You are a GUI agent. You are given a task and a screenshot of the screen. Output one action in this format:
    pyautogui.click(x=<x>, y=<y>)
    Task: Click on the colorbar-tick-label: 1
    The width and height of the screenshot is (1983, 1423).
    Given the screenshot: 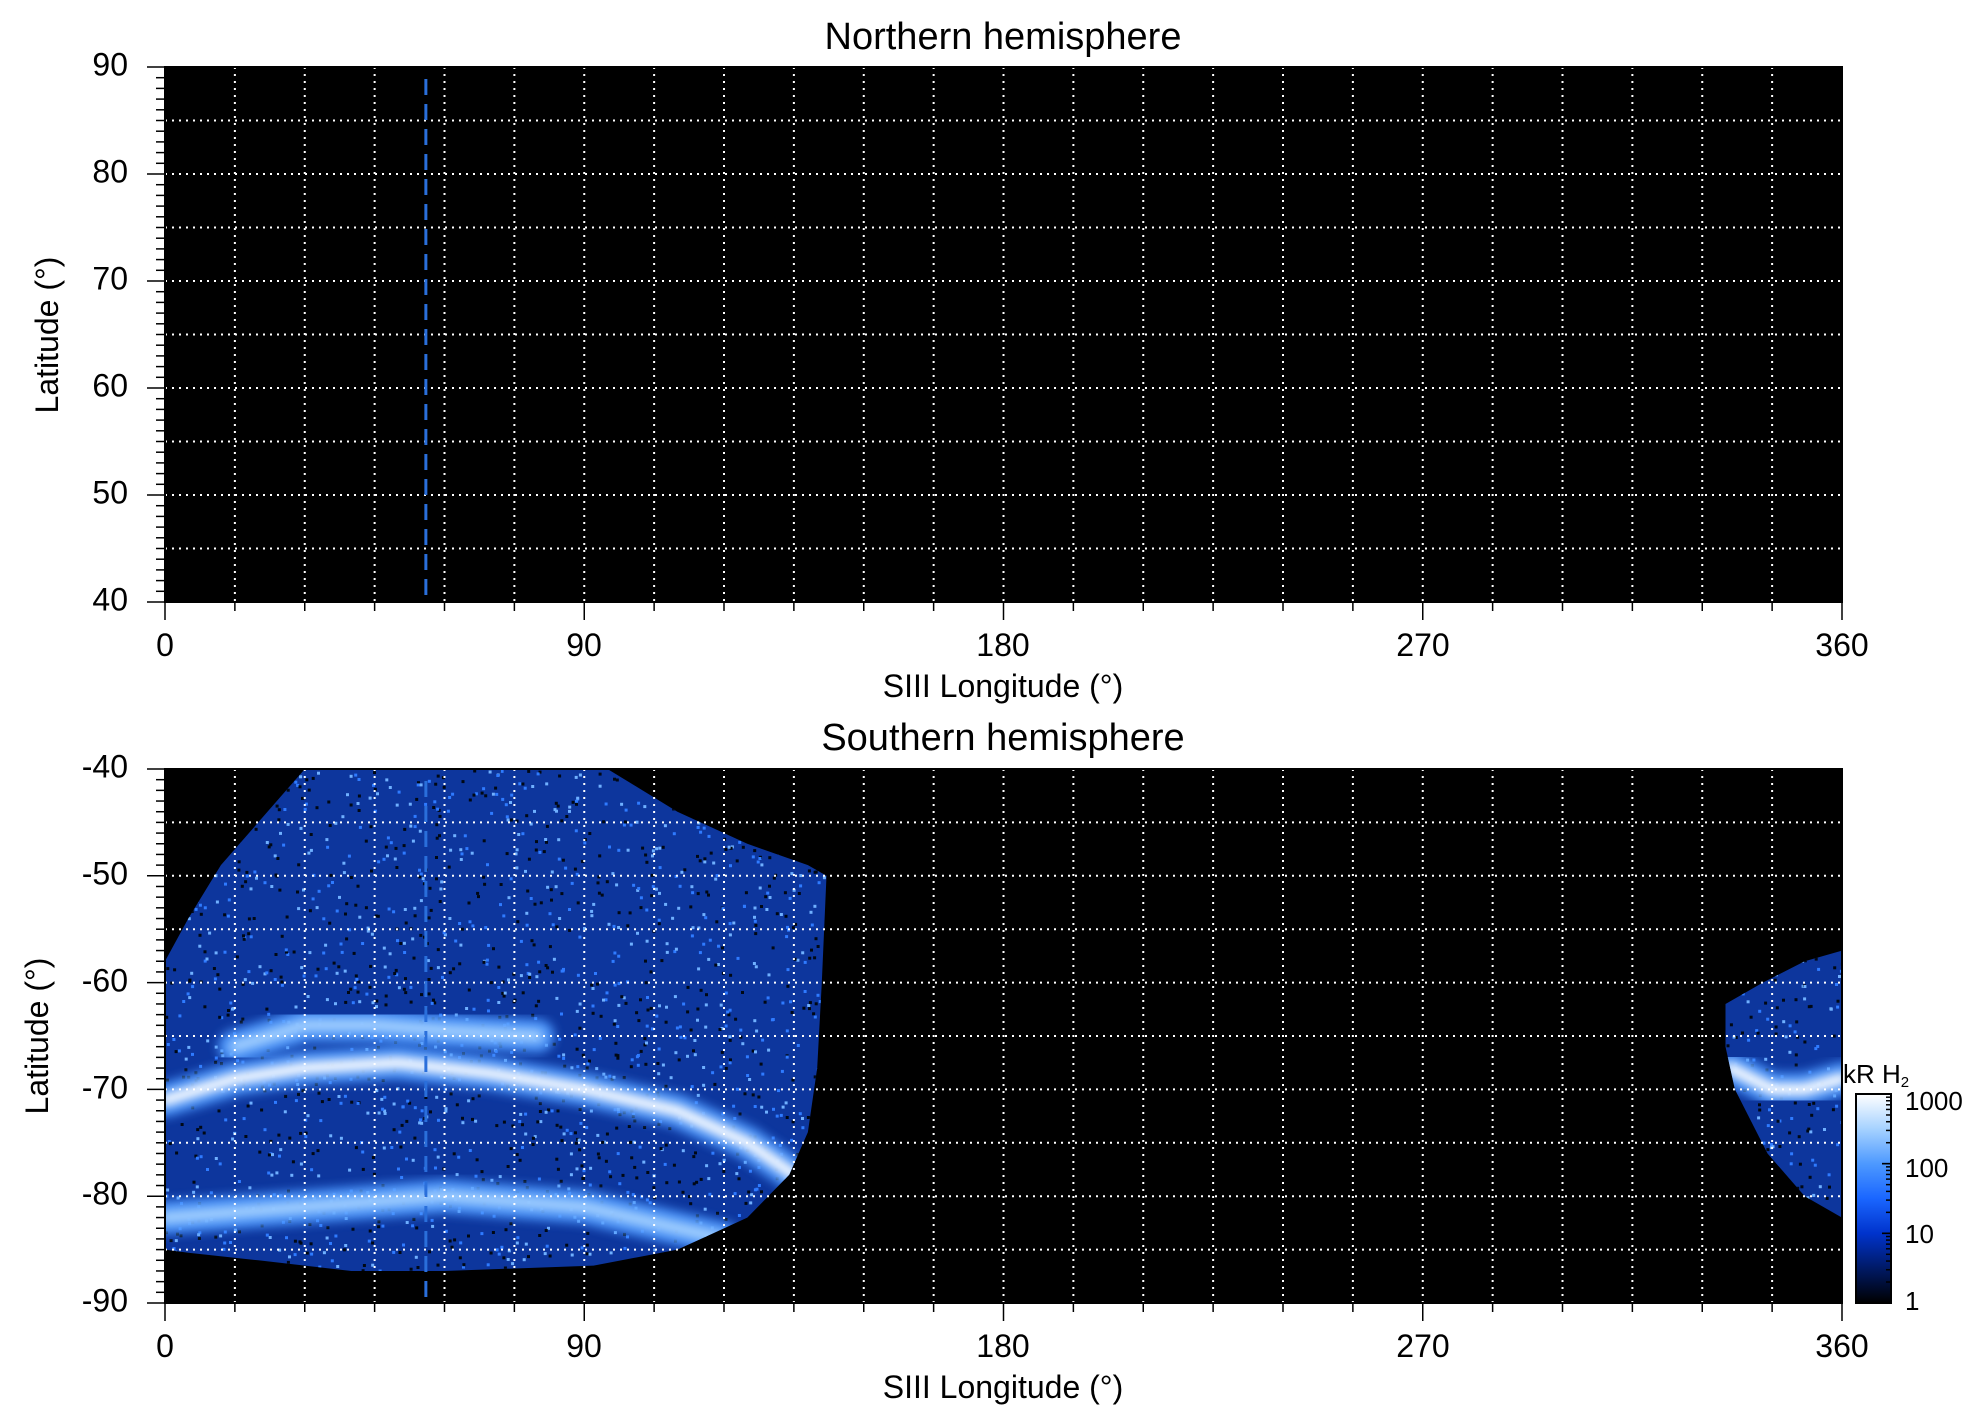 What is the action you would take?
    pyautogui.click(x=1912, y=1301)
    